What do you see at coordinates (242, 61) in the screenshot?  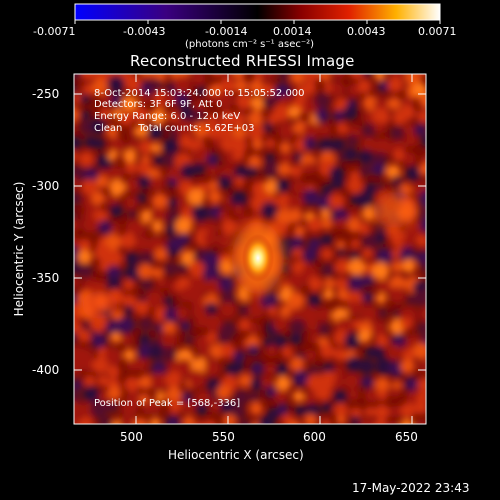 I see `plot-title: Reconstructed RHESSI Image` at bounding box center [242, 61].